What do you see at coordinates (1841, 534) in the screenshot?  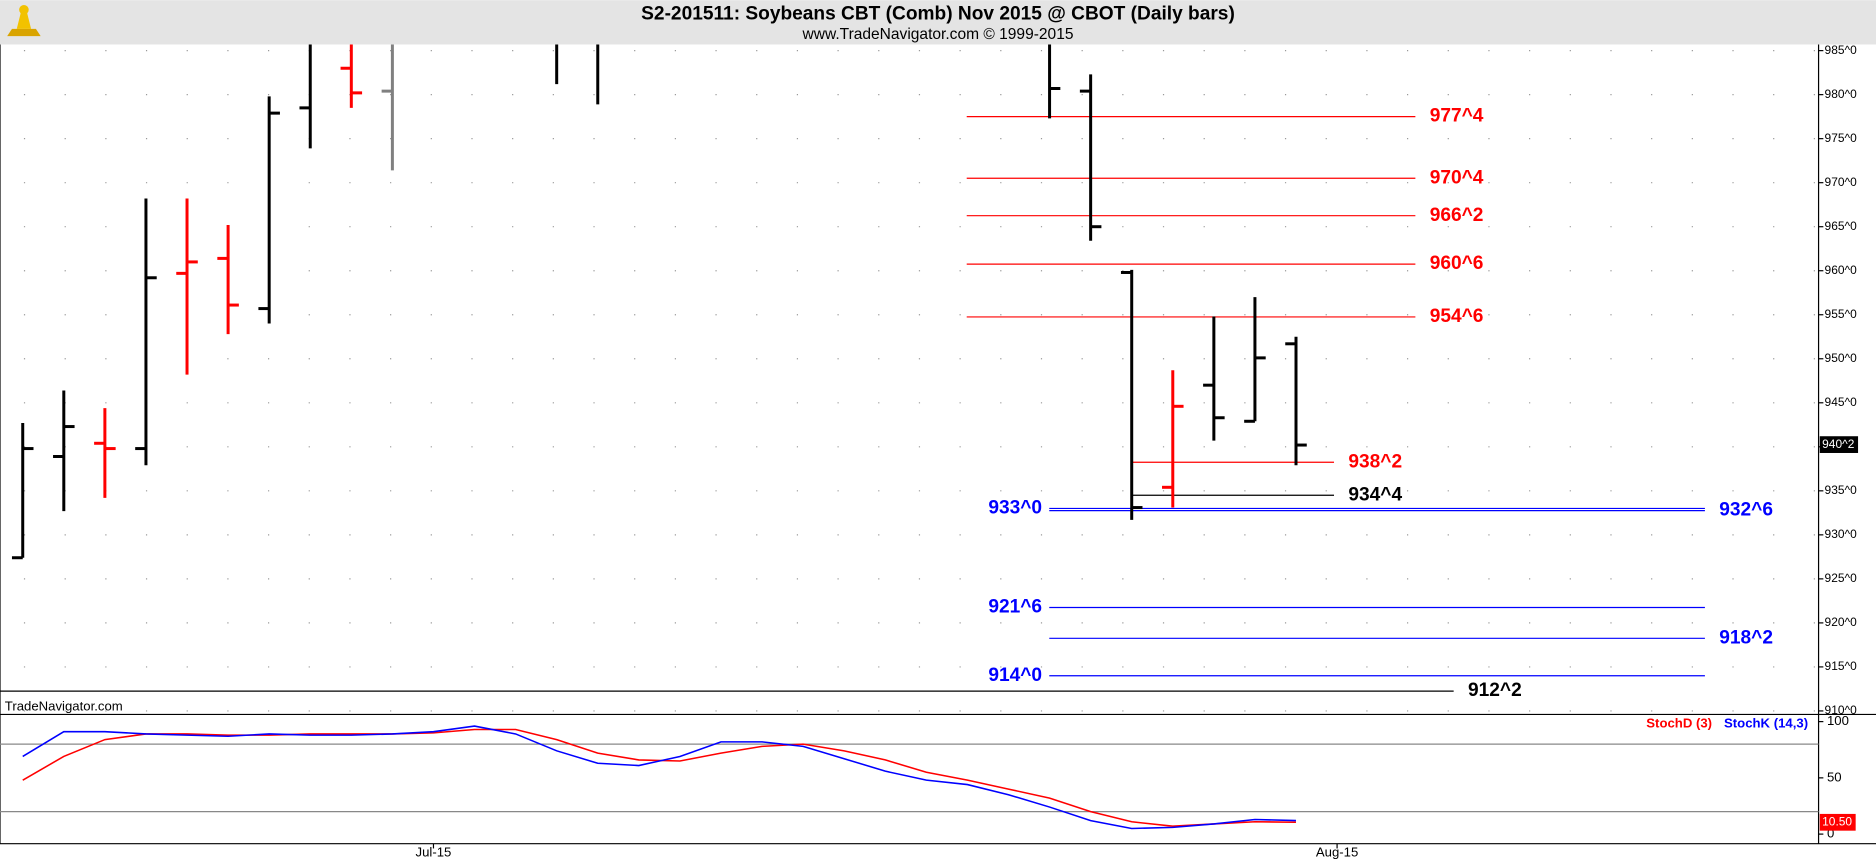 I see `y-tick-label: 930^0` at bounding box center [1841, 534].